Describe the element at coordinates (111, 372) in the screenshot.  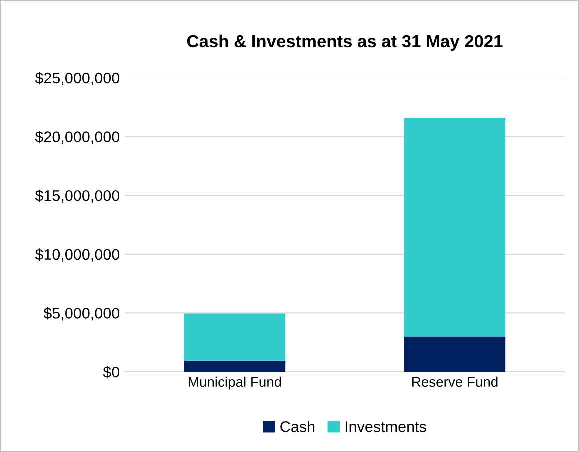
I see `y-tick-label: $0` at that location.